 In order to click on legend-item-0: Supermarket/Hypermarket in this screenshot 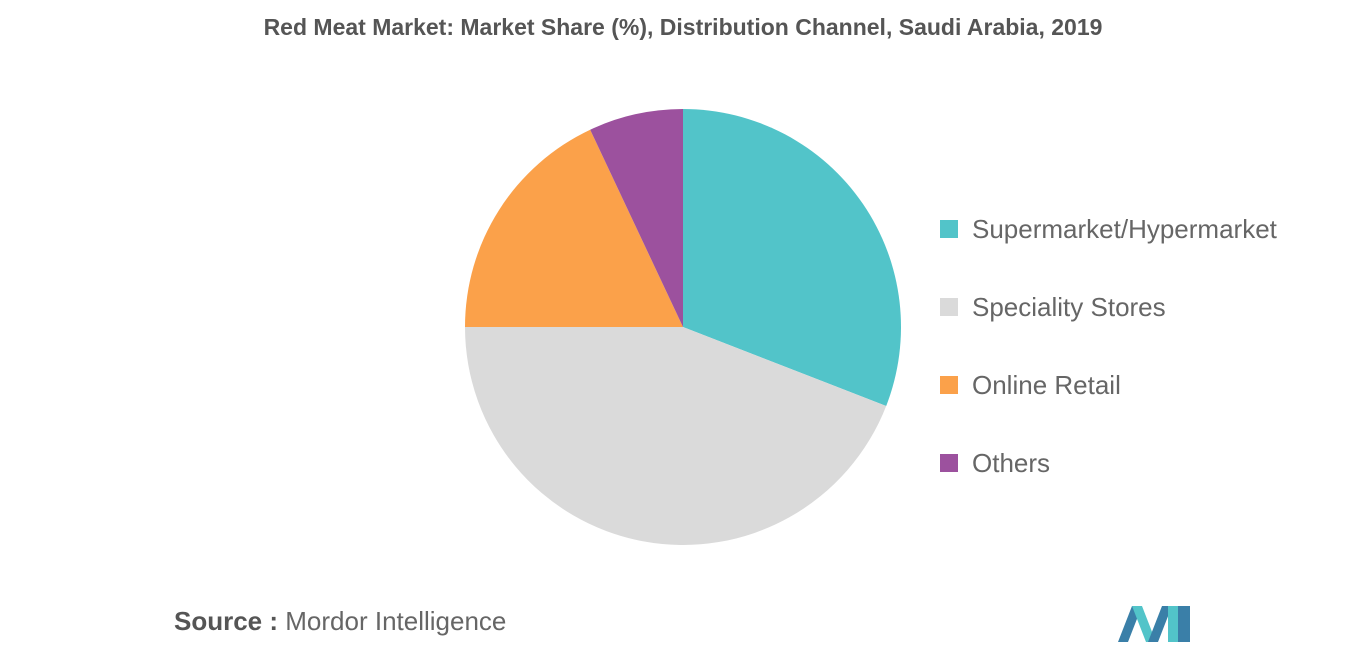, I will do `click(1108, 229)`.